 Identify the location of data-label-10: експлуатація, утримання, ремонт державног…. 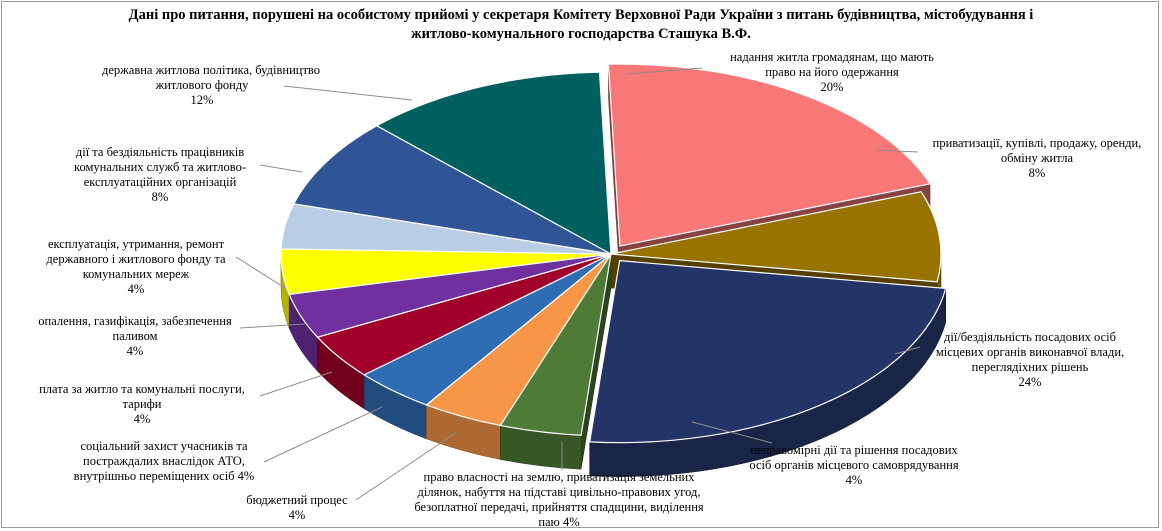
(136, 267).